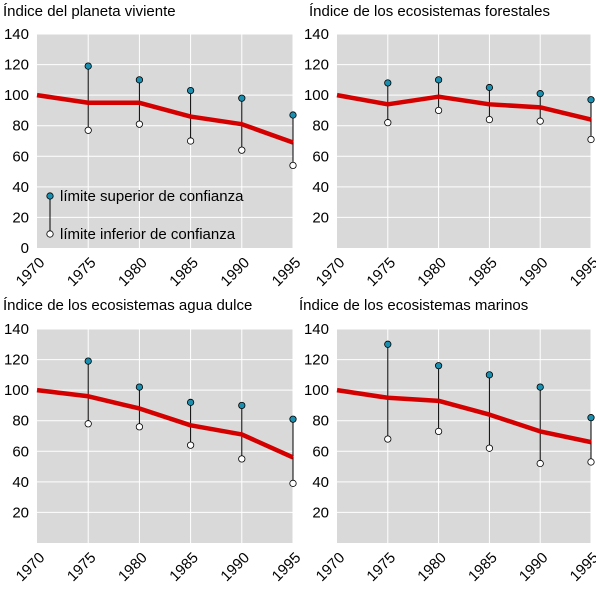  What do you see at coordinates (25, 248) in the screenshot?
I see `y-tick-label: 0` at bounding box center [25, 248].